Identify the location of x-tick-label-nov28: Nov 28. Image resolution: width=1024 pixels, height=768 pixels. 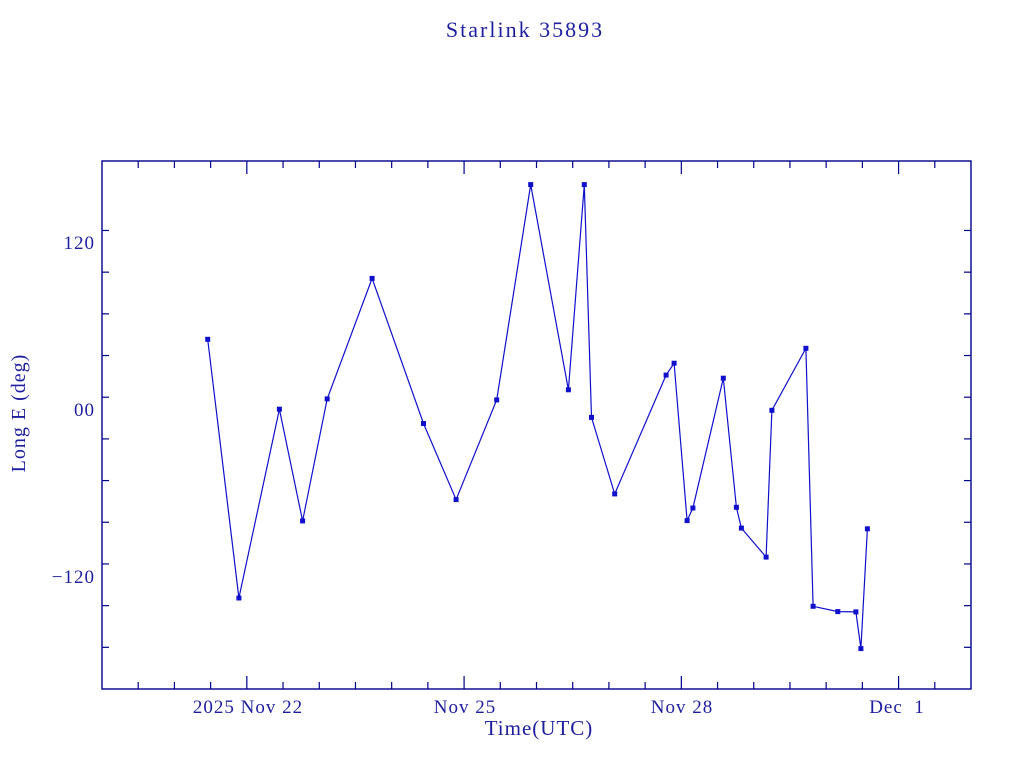
(682, 707).